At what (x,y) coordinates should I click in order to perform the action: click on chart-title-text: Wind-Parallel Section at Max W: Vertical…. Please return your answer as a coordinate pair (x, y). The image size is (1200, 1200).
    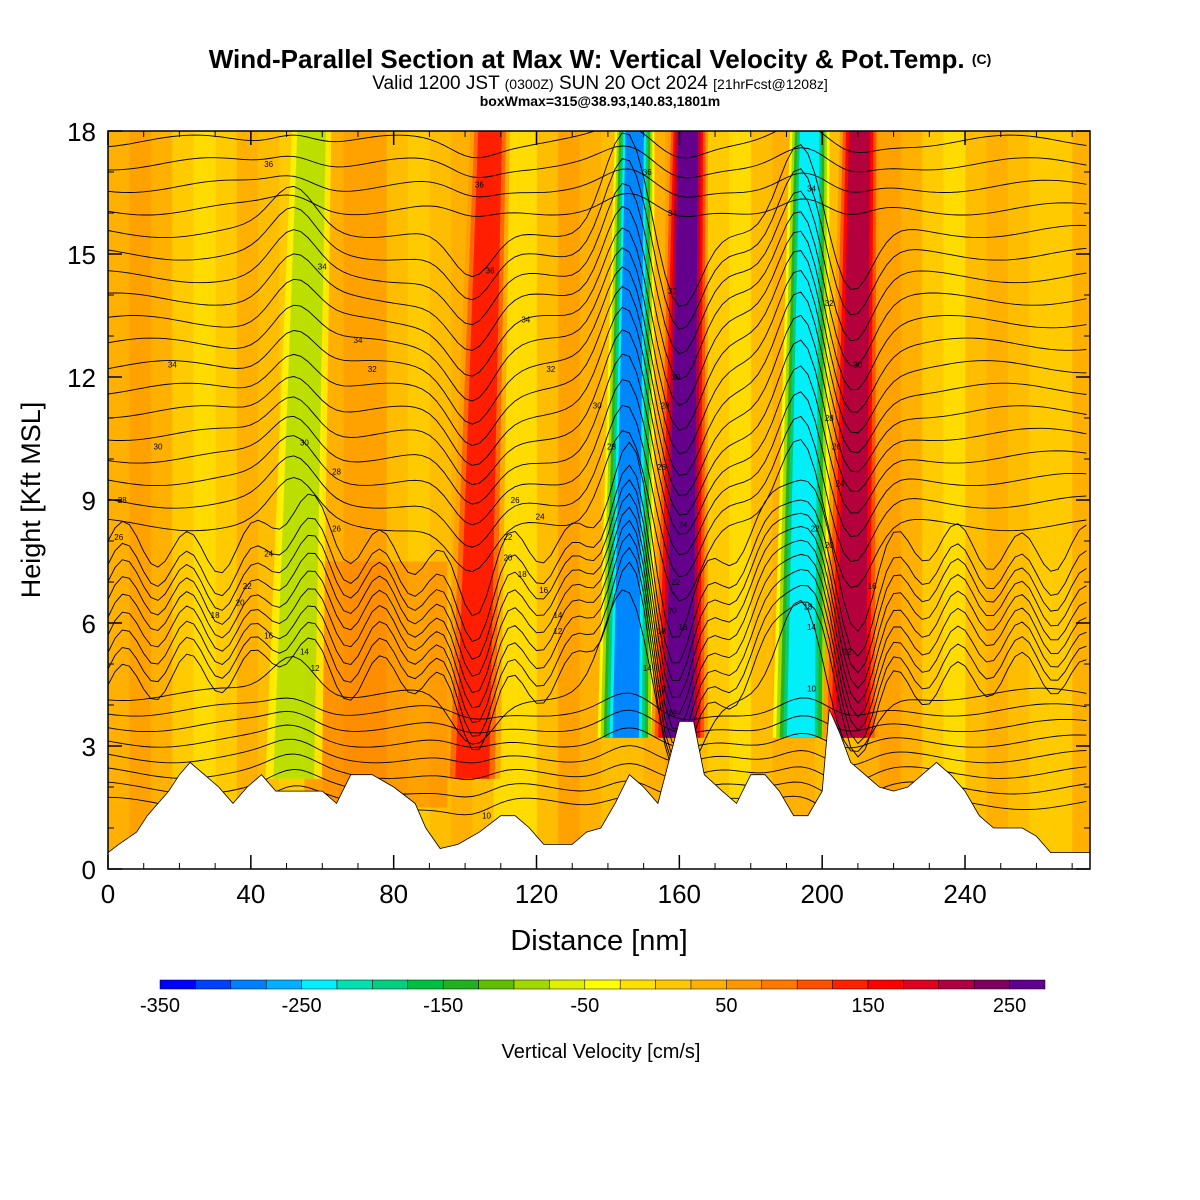
    Looking at the image, I should click on (586, 59).